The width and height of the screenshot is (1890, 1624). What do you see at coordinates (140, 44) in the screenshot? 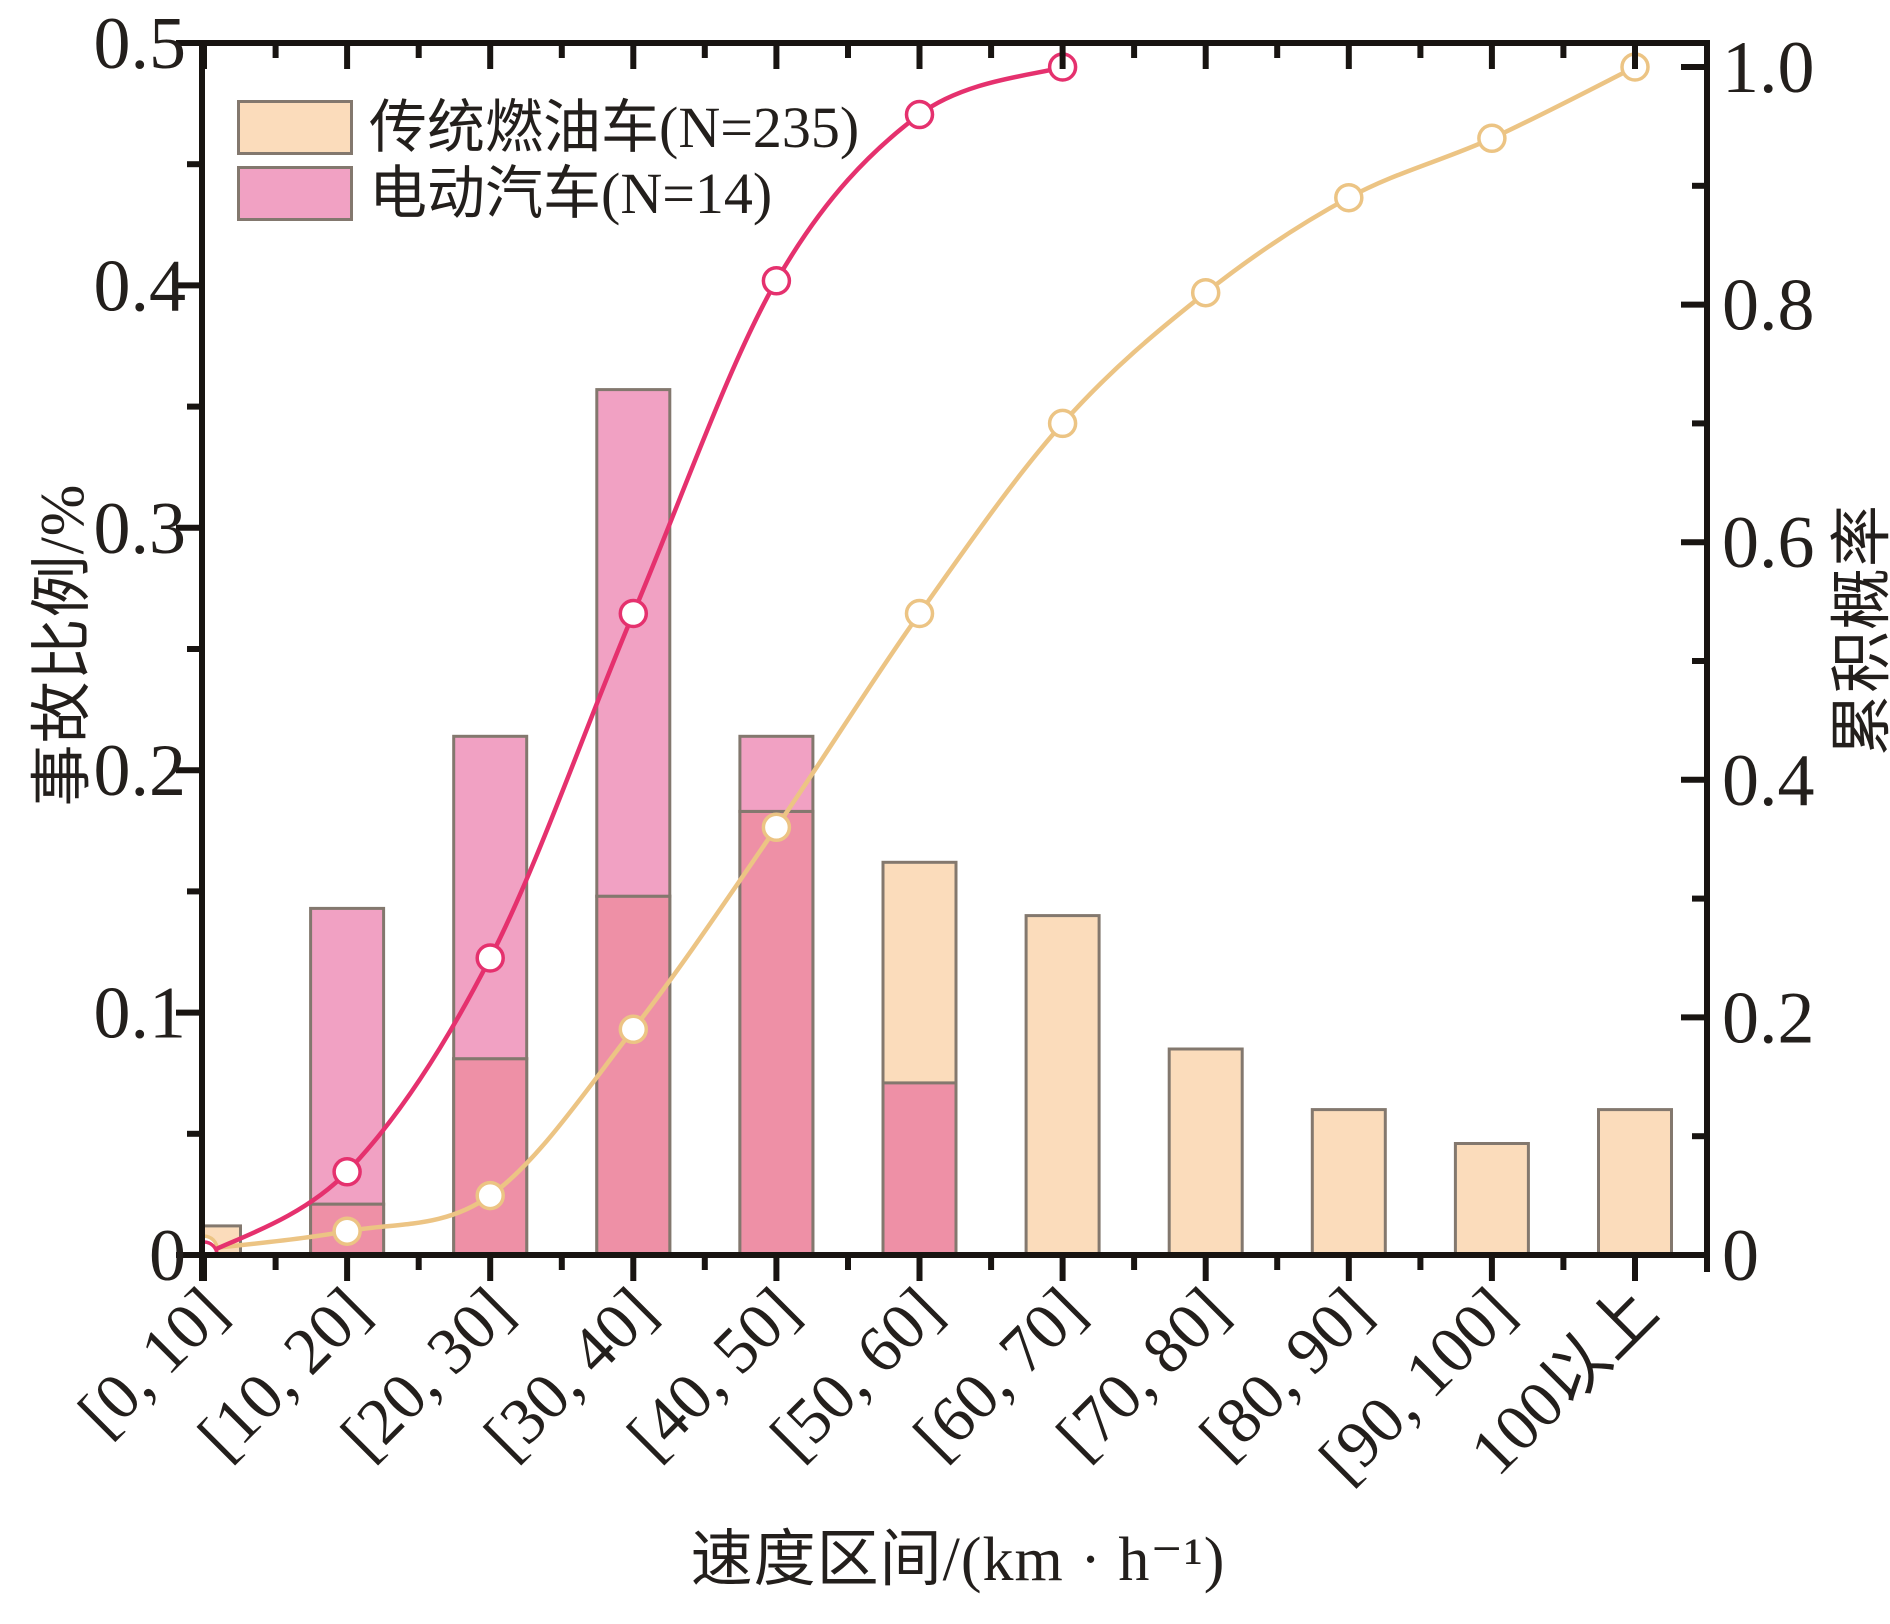
I see `yleft-tick-label-5: 0.5` at bounding box center [140, 44].